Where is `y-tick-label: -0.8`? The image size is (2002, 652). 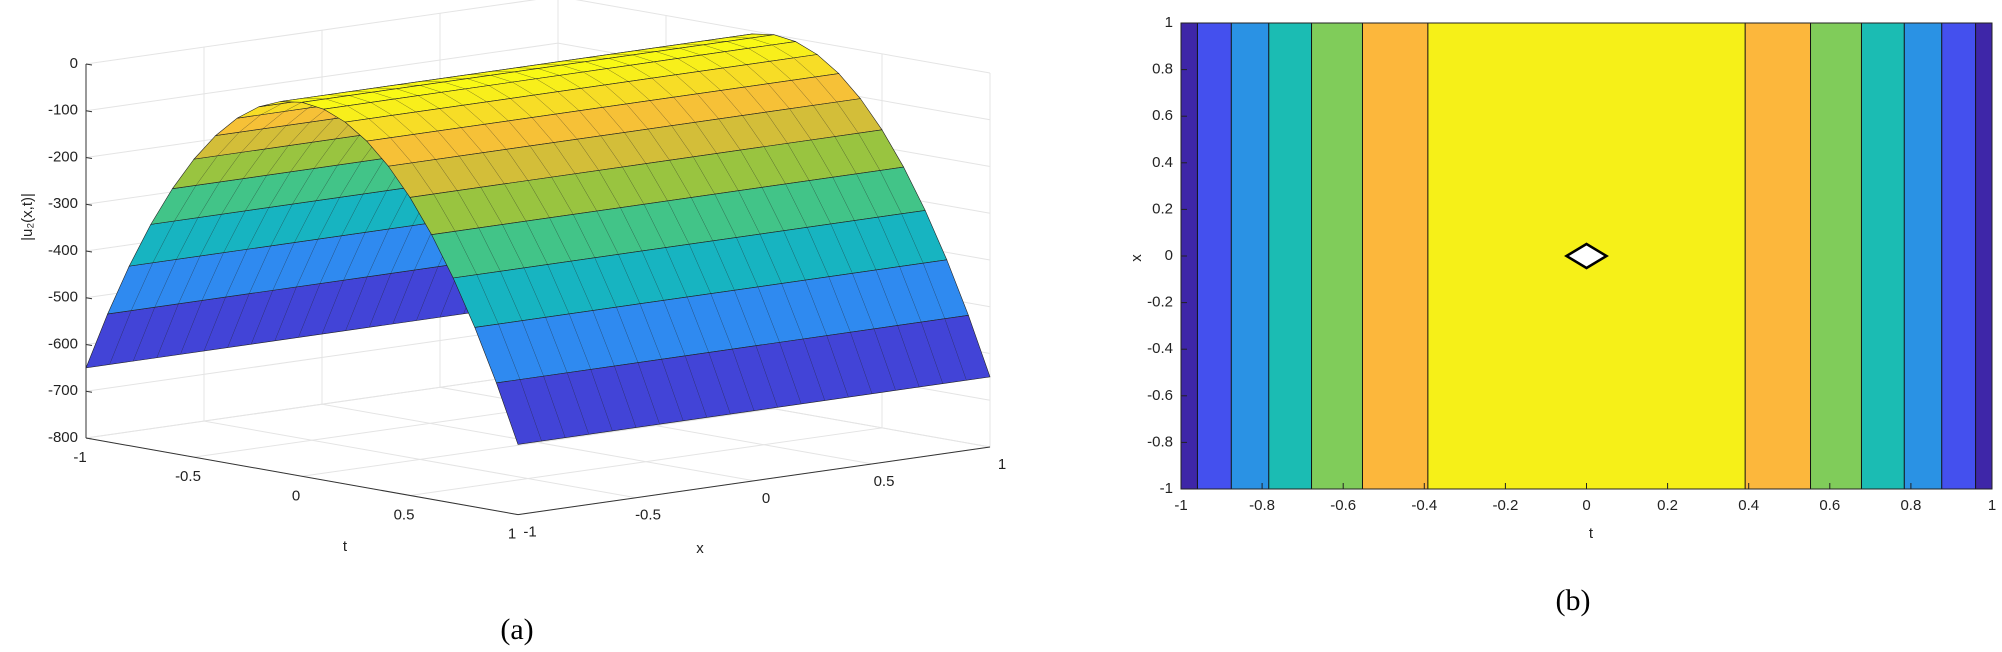 y-tick-label: -0.8 is located at coordinates (1160, 441).